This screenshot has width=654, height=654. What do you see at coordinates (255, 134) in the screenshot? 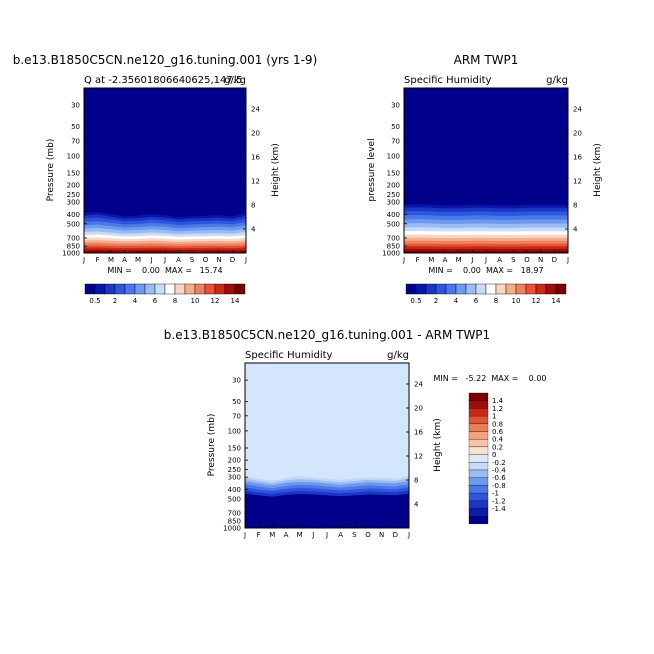
I see `y2-tick-label: 20` at bounding box center [255, 134].